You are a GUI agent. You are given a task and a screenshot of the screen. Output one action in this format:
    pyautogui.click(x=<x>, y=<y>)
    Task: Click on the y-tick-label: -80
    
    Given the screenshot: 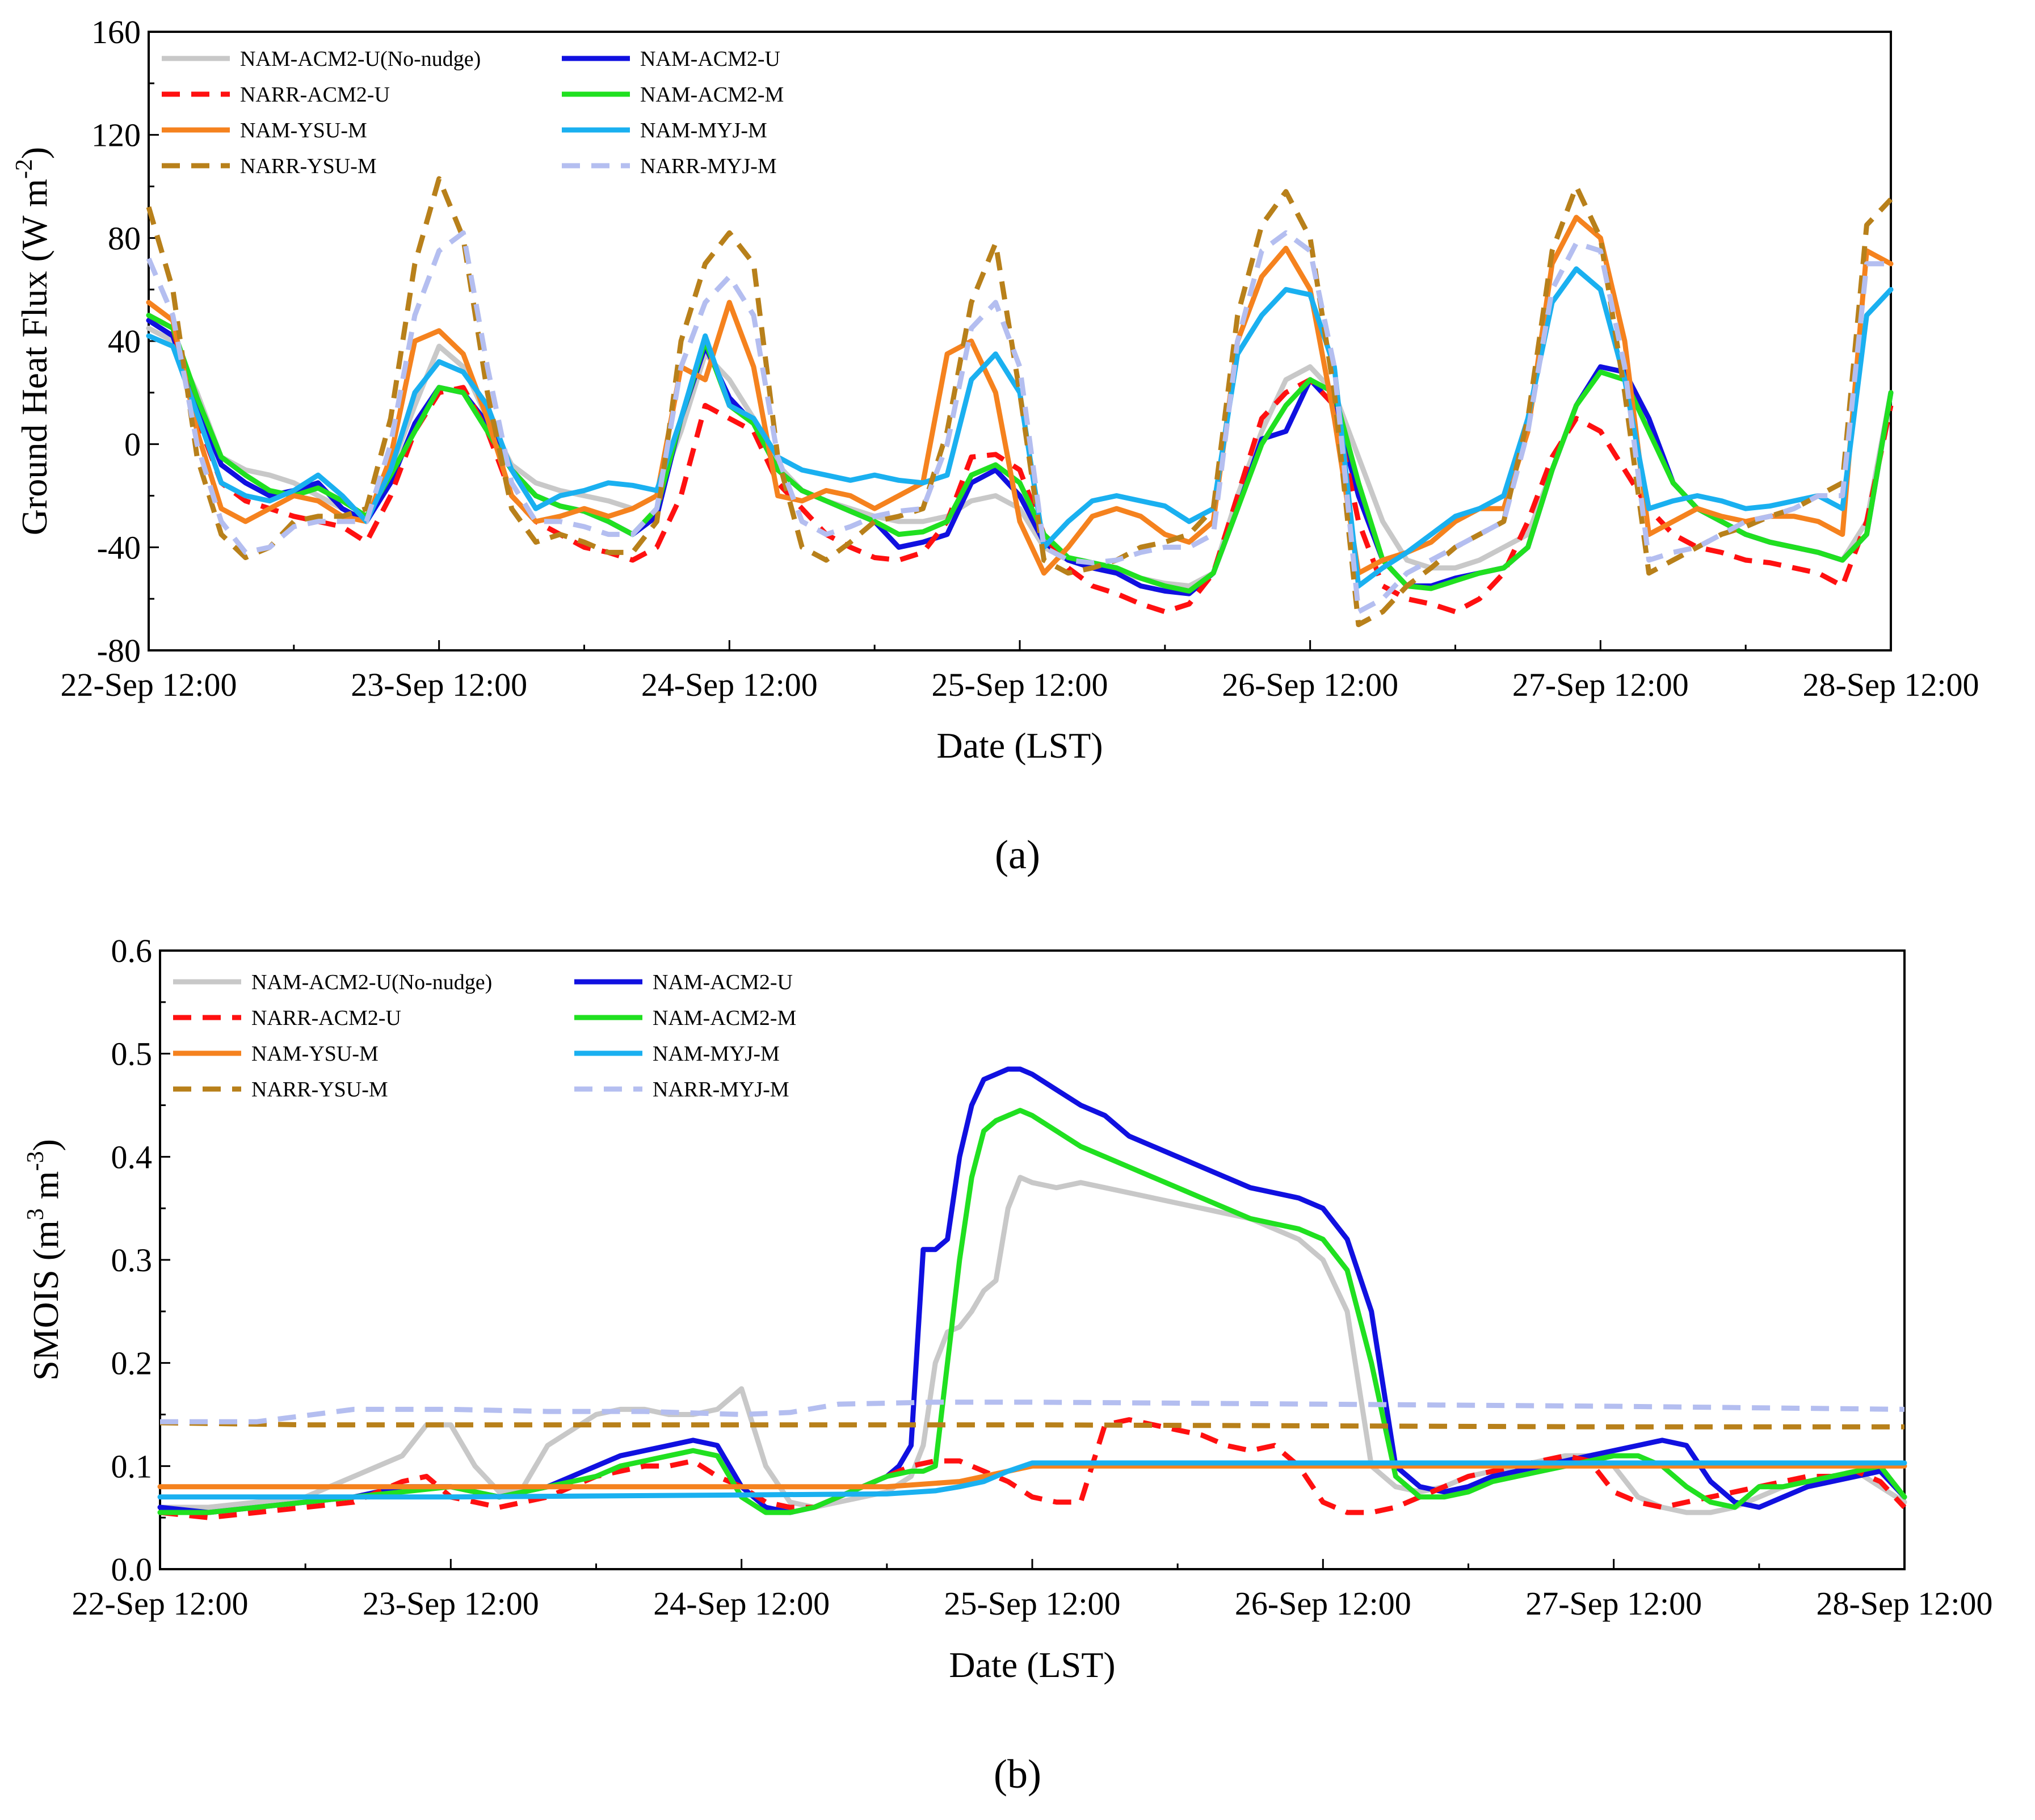 What is the action you would take?
    pyautogui.click(x=119, y=650)
    